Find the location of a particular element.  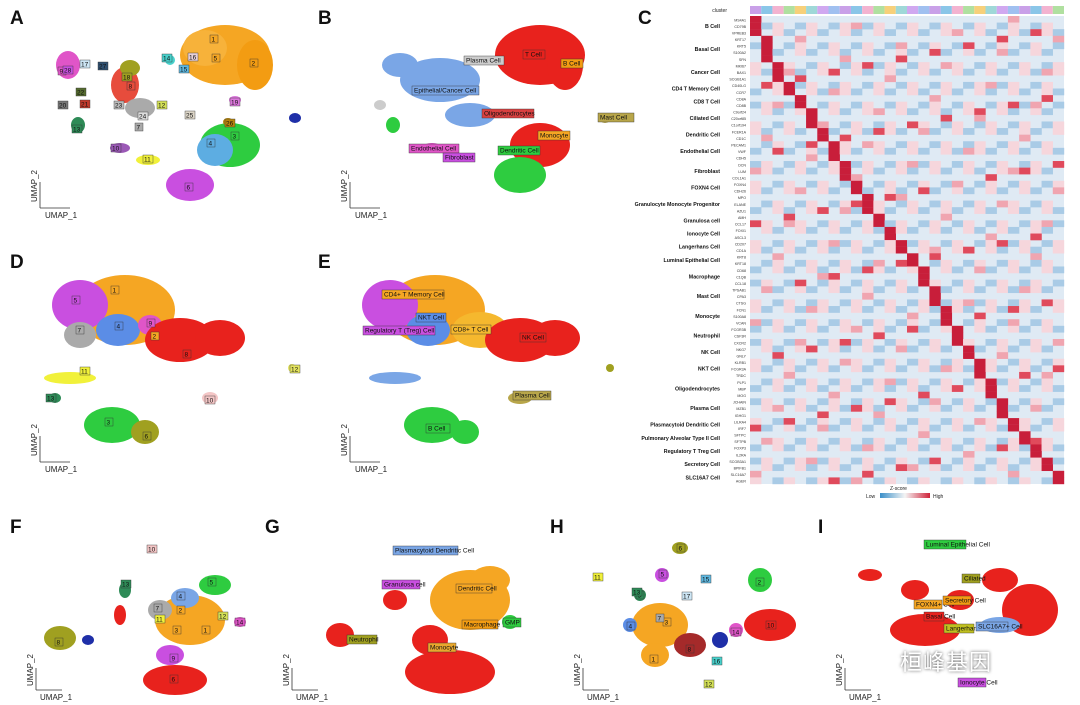

gene-label: SFTPB is located at coordinates (740, 442).